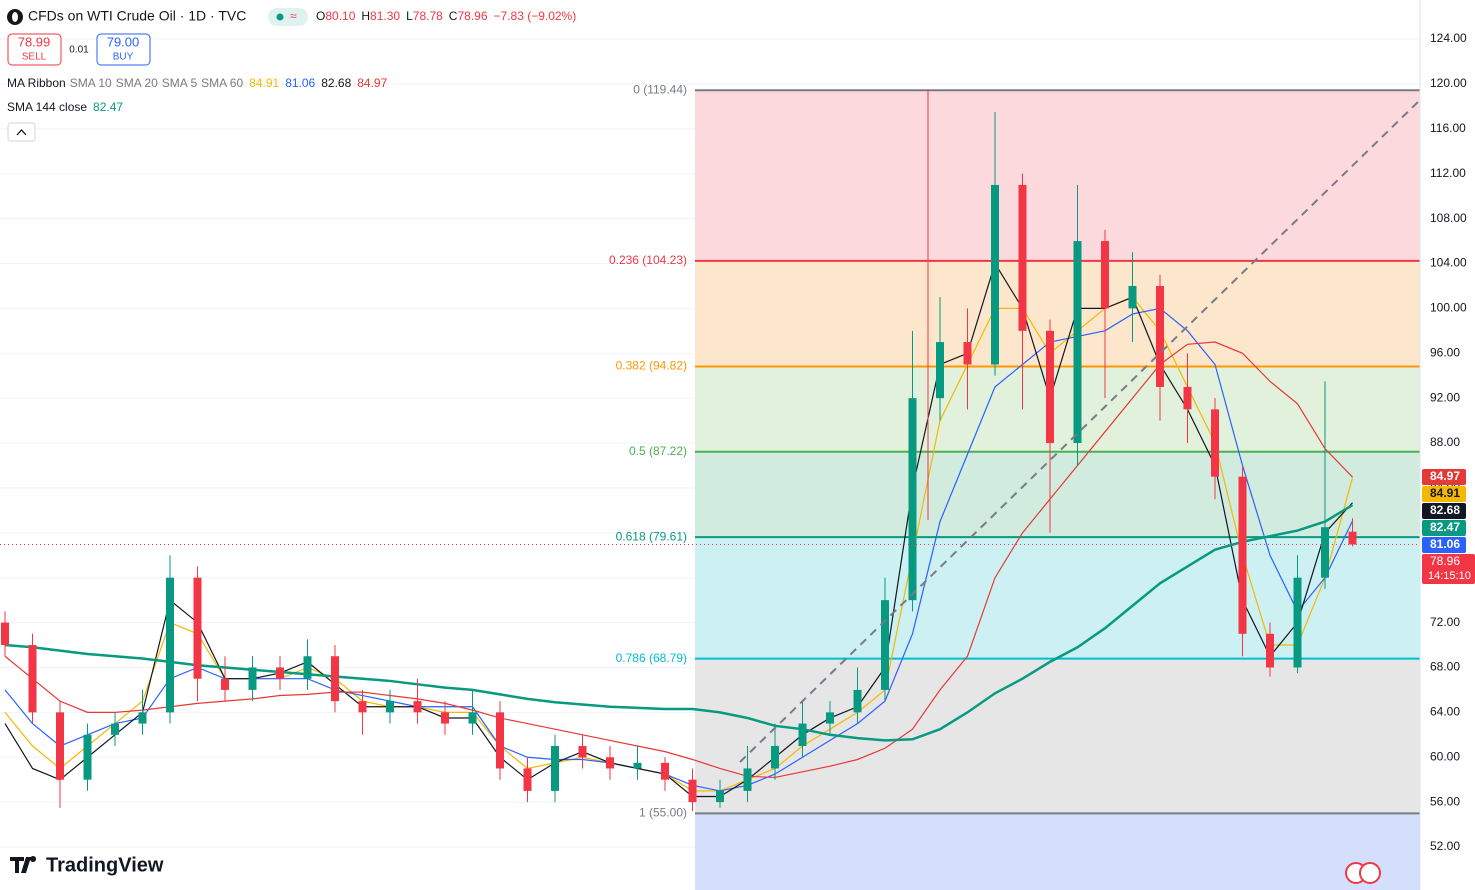  What do you see at coordinates (123, 49) in the screenshot?
I see `buy-button` at bounding box center [123, 49].